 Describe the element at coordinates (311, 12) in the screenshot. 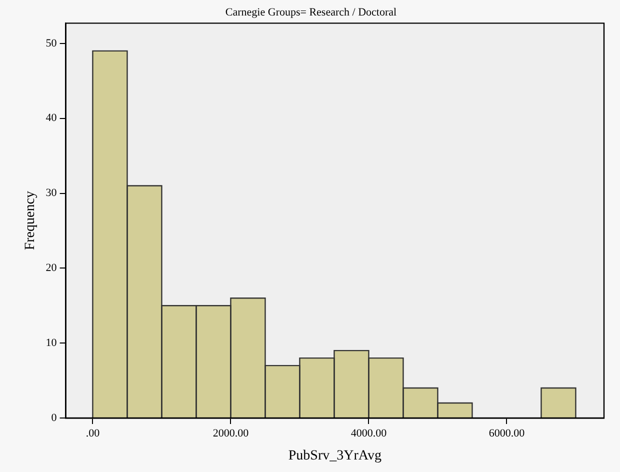

I see `chart-title: Carnegie Groups= Research / Doctoral` at that location.